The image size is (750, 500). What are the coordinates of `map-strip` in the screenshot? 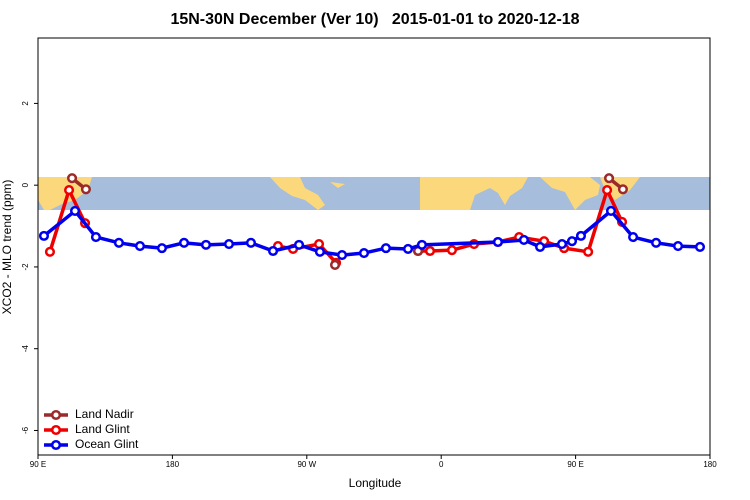 It's located at (374, 193).